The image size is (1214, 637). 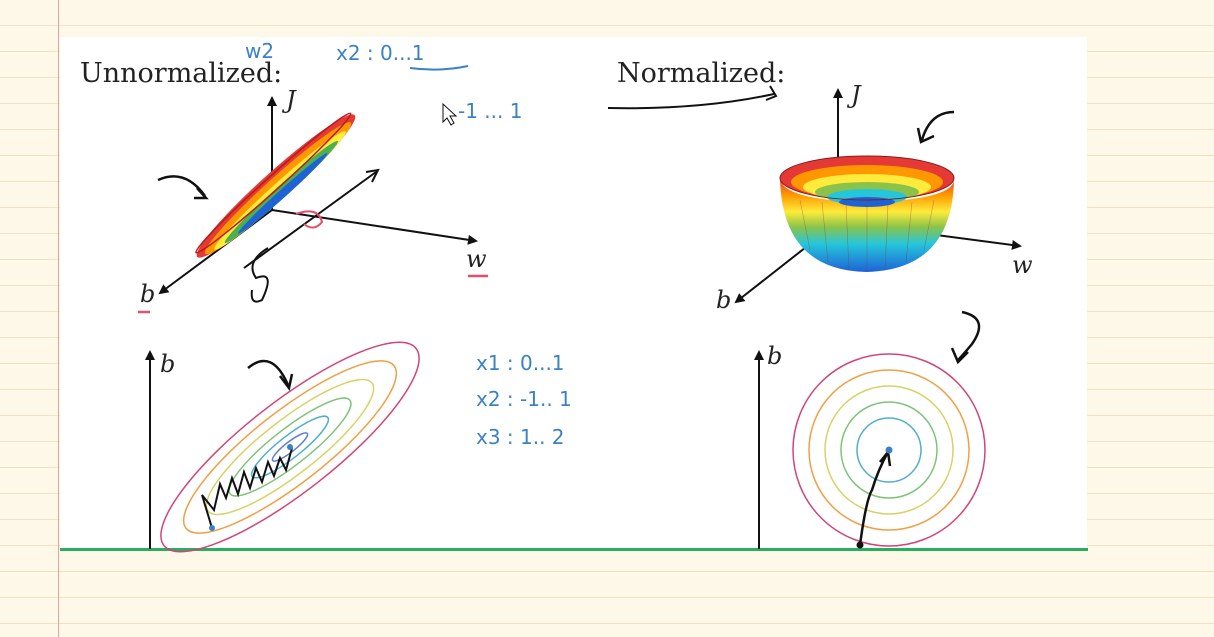 What do you see at coordinates (147, 294) in the screenshot?
I see `b-label-left: b` at bounding box center [147, 294].